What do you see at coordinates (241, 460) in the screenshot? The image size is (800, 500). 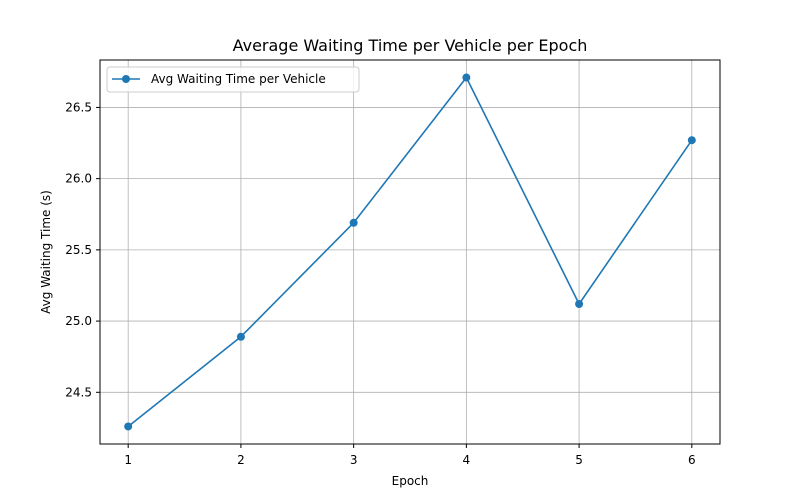 I see `x-tick-label: 2` at bounding box center [241, 460].